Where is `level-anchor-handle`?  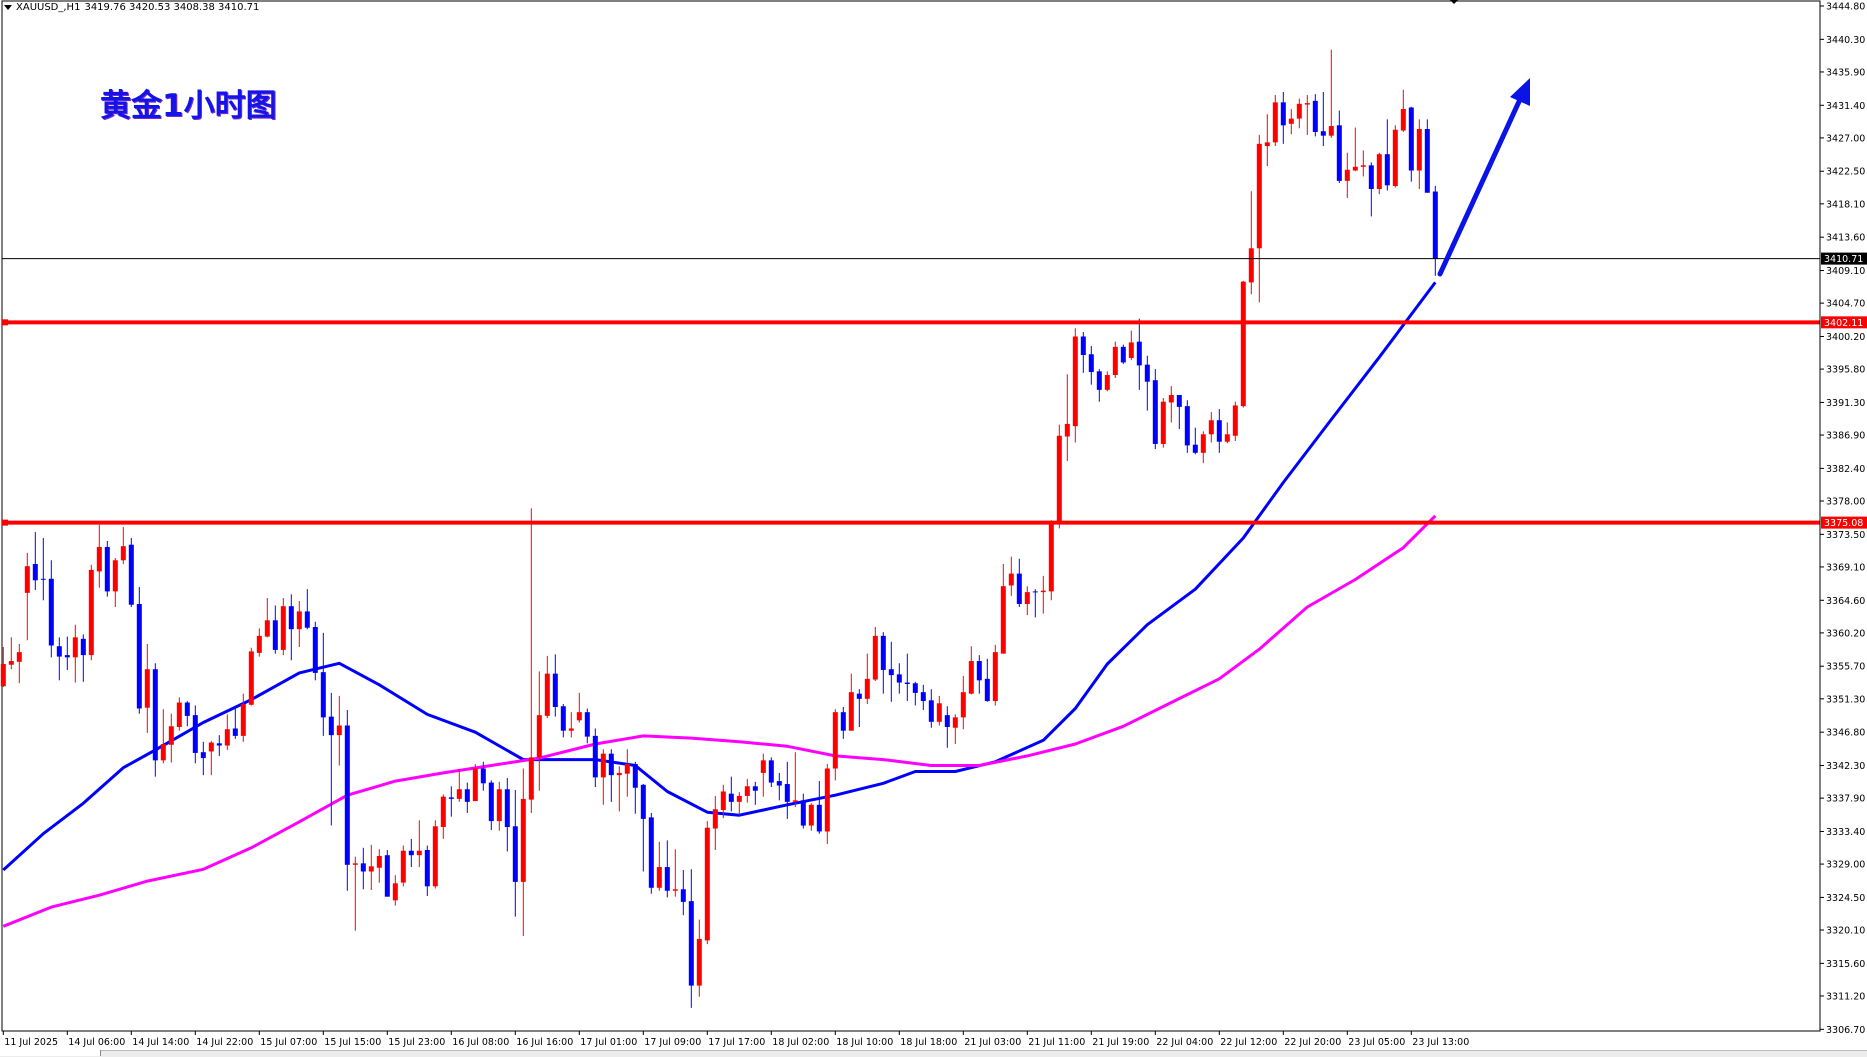
level-anchor-handle is located at coordinates (5, 522).